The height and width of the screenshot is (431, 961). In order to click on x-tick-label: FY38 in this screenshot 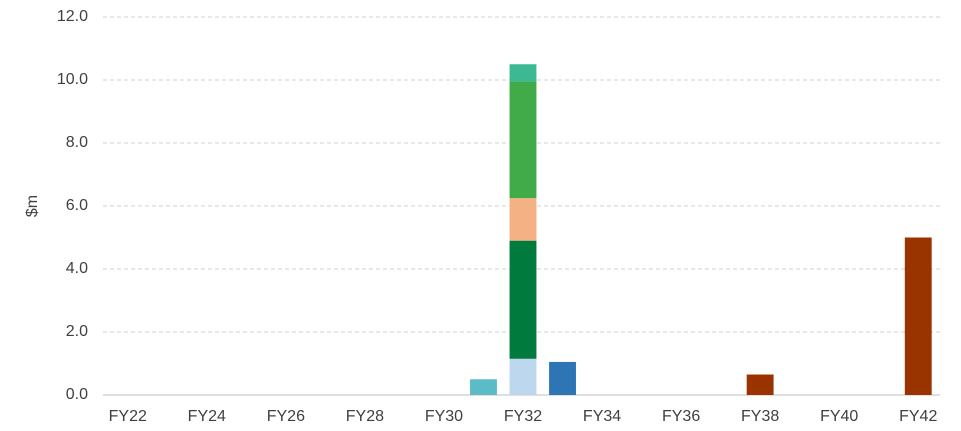, I will do `click(760, 416)`.